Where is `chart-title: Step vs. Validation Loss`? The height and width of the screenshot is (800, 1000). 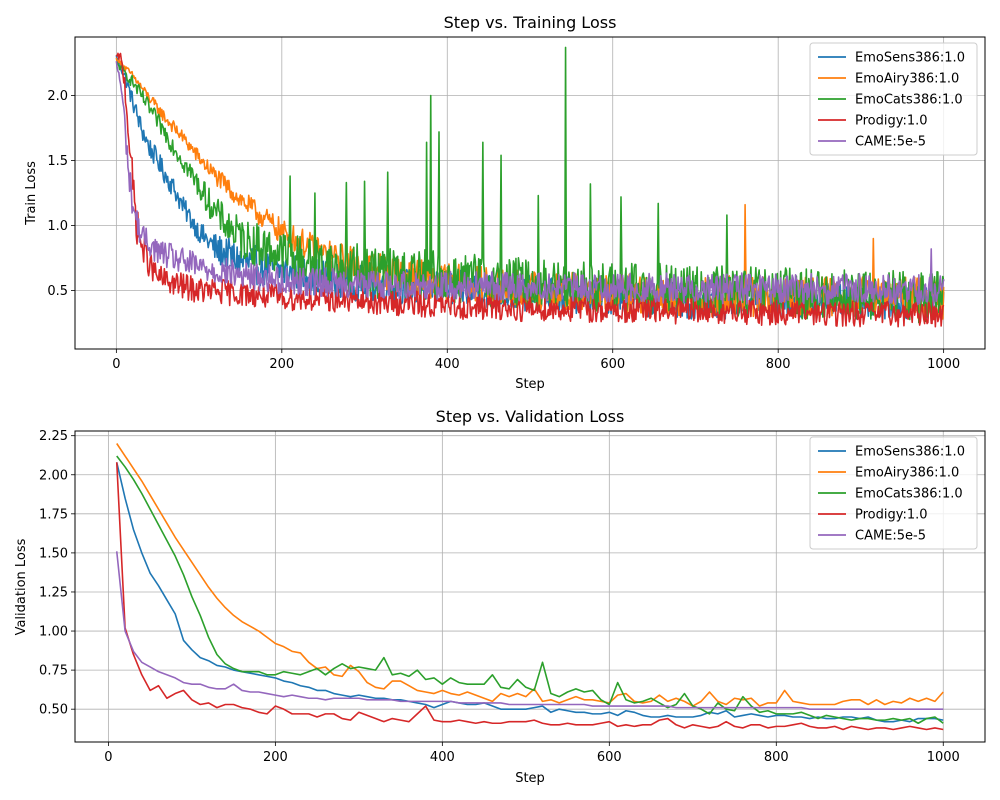
chart-title: Step vs. Validation Loss is located at coordinates (530, 416).